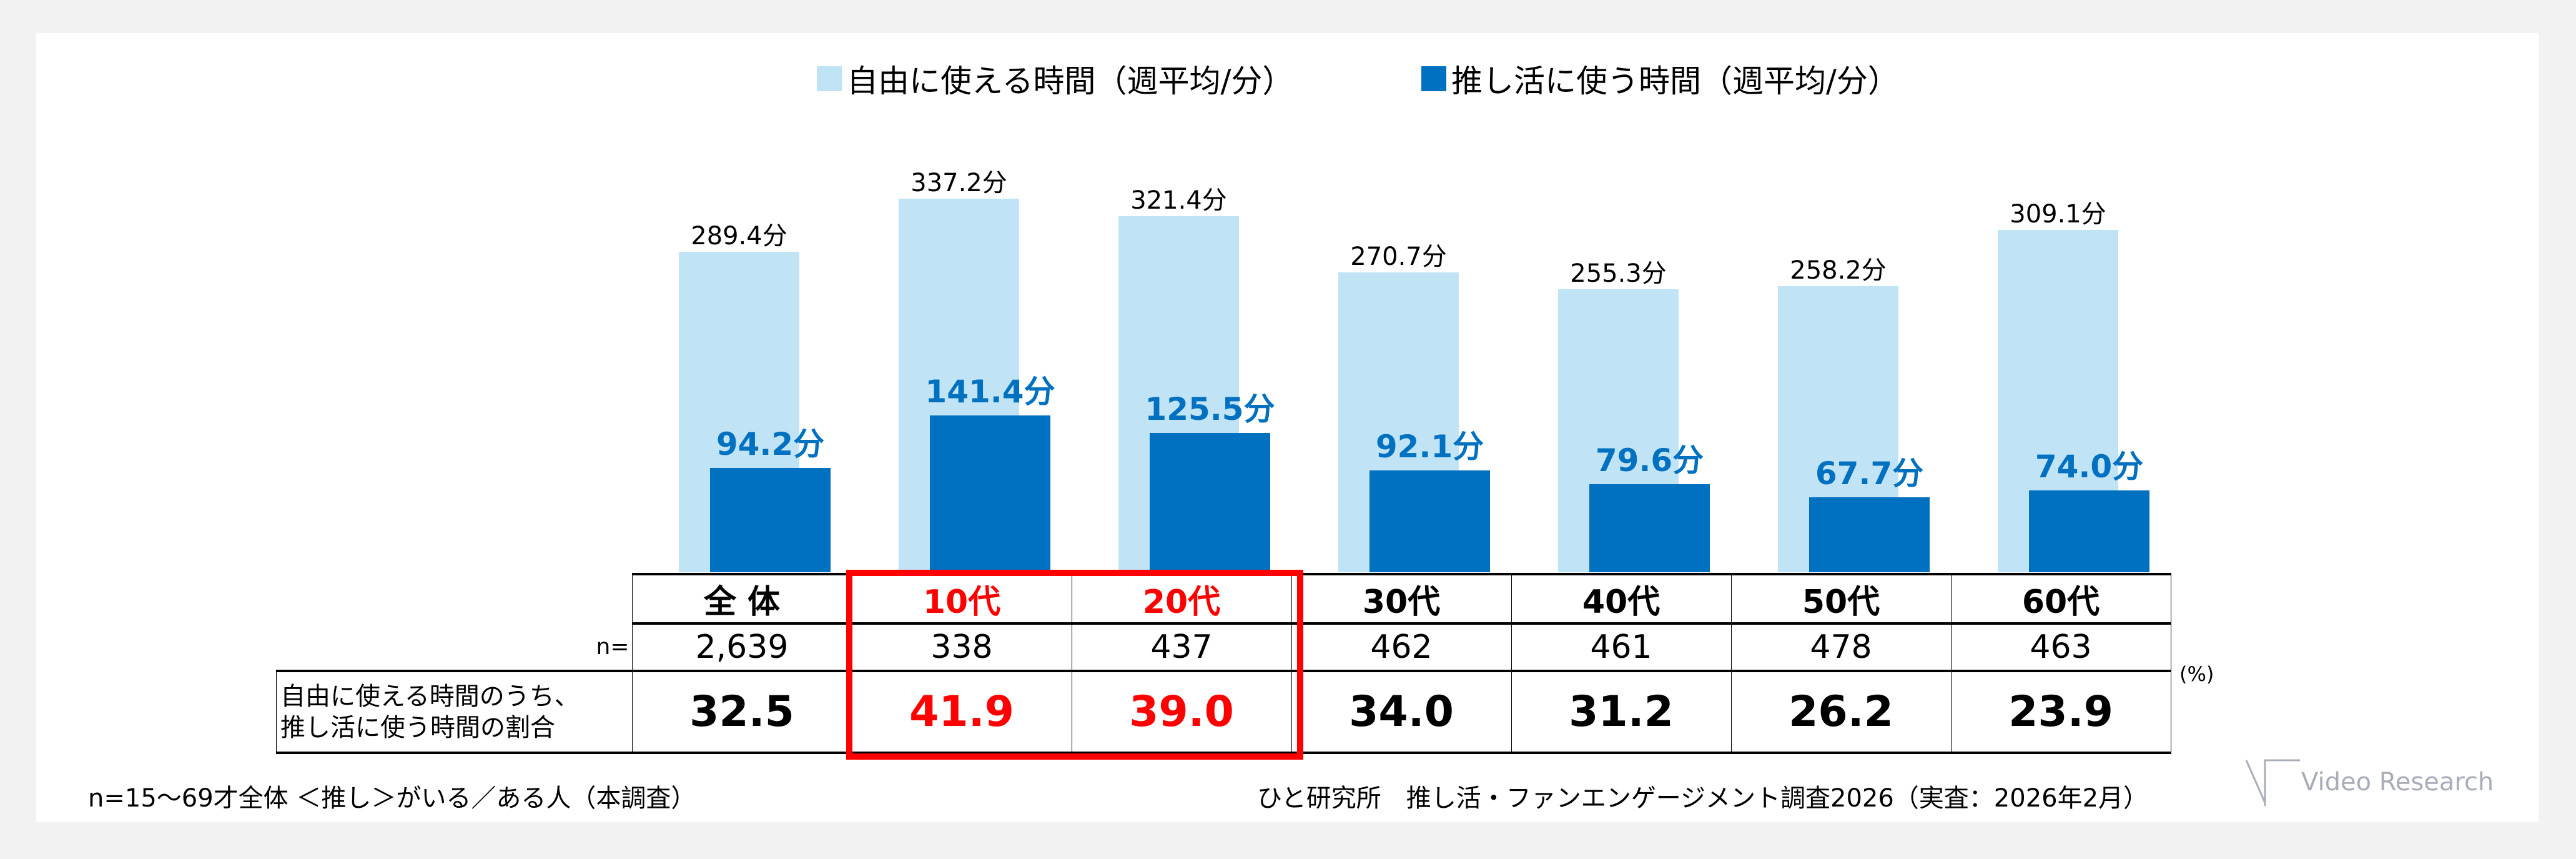 This screenshot has width=2576, height=859. I want to click on ratio-value: 31.2, so click(1621, 712).